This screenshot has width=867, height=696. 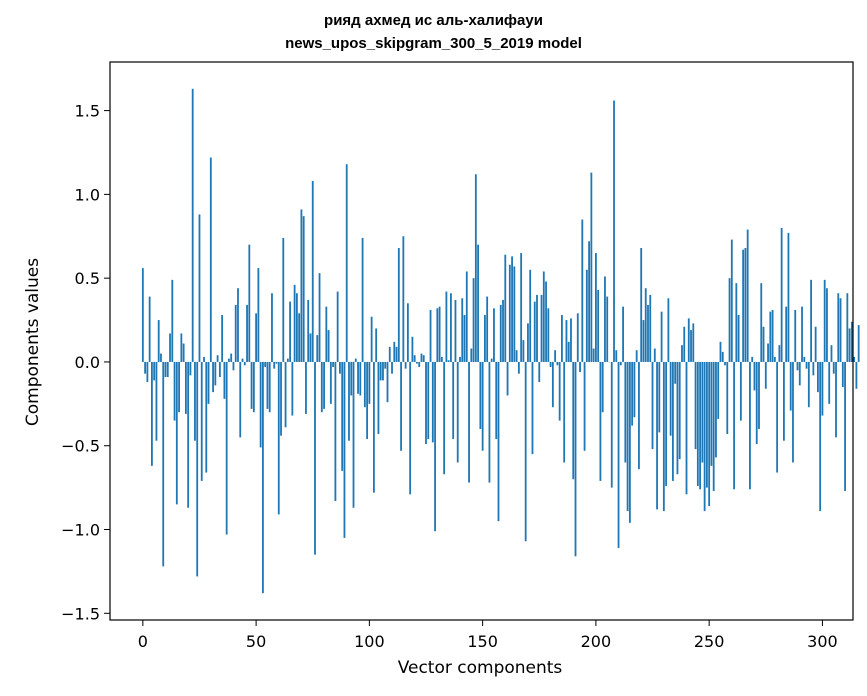 What do you see at coordinates (85, 362) in the screenshot?
I see `y-axis-ticks: −1.5 −1.0 −0.5 0.0 0.5 1.0 1.5` at bounding box center [85, 362].